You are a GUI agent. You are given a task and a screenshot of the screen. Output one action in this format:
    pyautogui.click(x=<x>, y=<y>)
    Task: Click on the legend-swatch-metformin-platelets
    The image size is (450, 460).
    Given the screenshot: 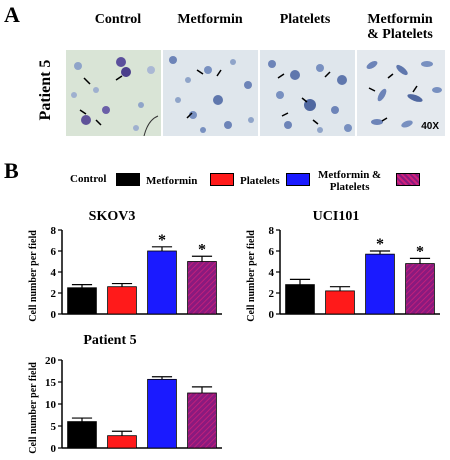 What is the action you would take?
    pyautogui.click(x=408, y=179)
    